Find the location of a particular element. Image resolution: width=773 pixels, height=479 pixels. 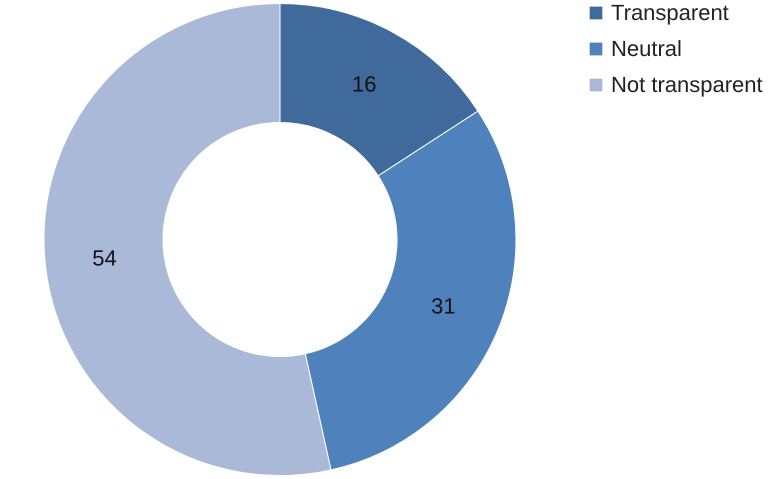

legend-label: Transparent is located at coordinates (670, 12).